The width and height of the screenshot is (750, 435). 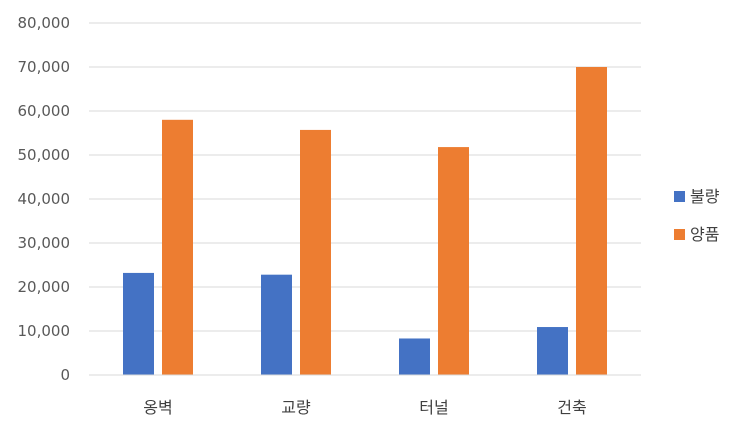 I want to click on y-tick-label: 80,000, so click(x=44, y=23).